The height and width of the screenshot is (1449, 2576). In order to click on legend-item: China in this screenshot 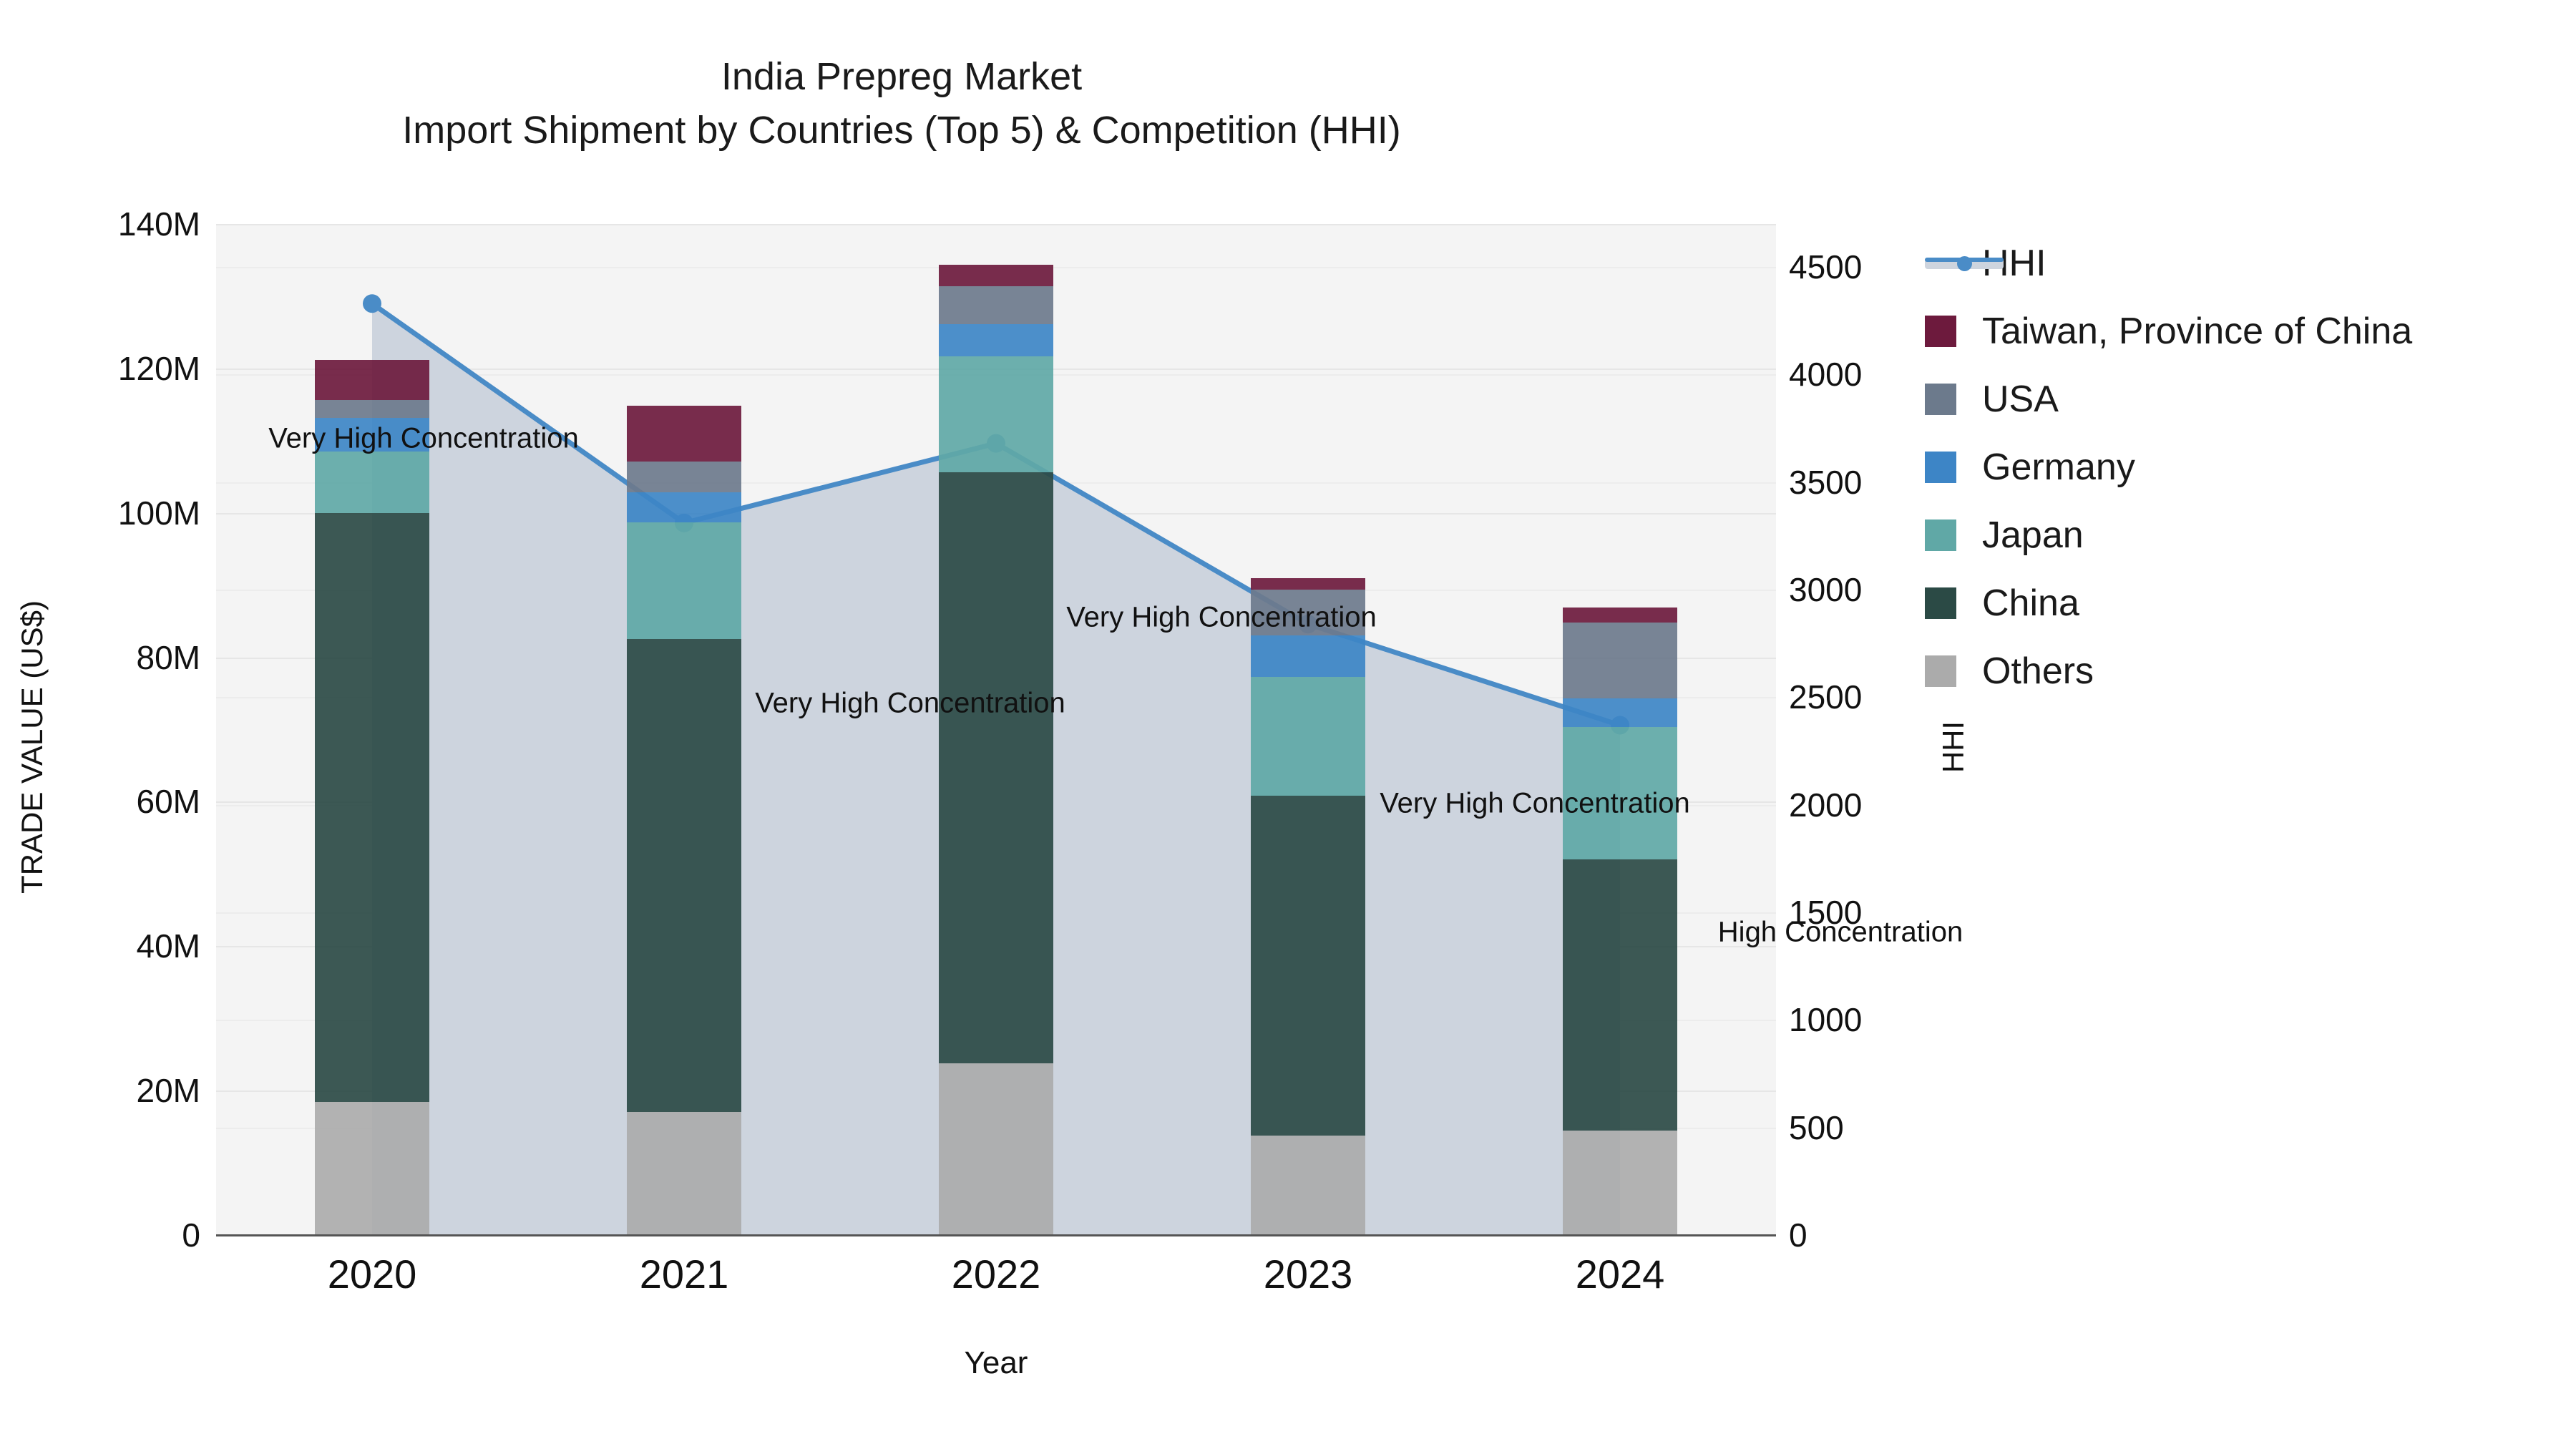, I will do `click(2240, 603)`.